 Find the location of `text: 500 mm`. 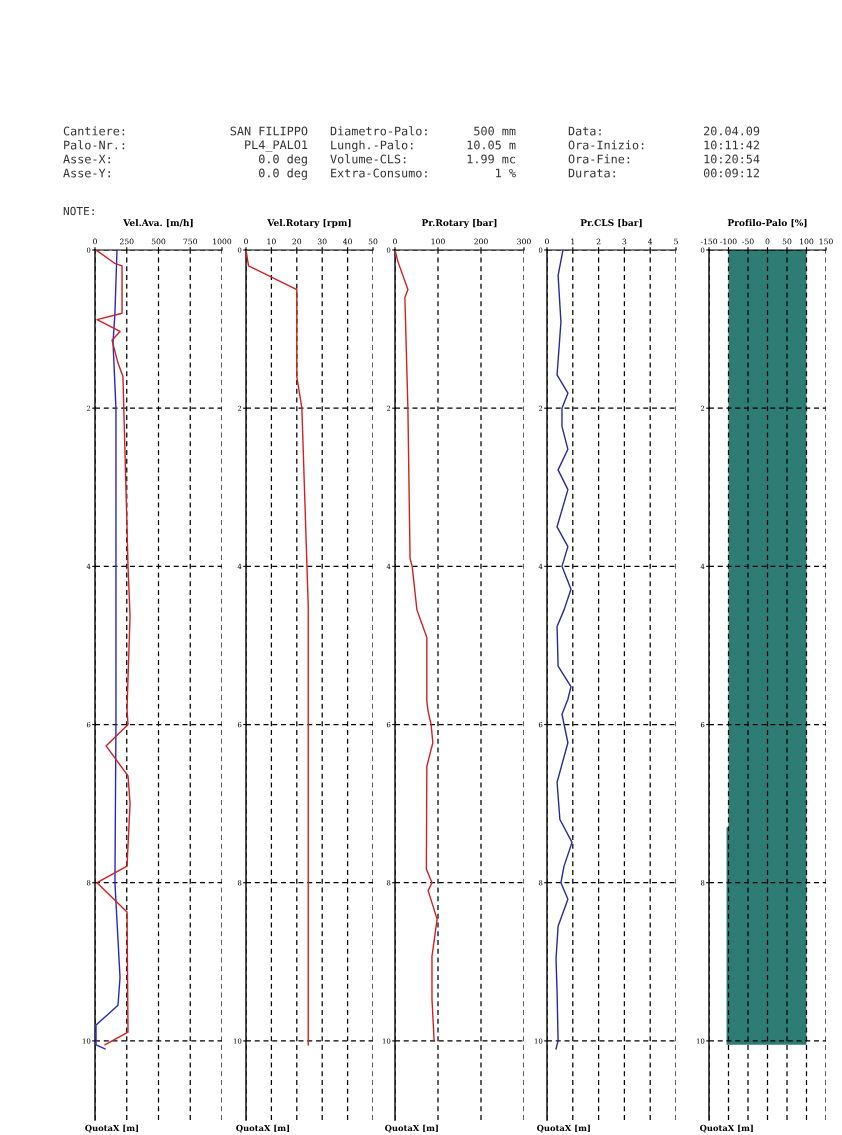

text: 500 mm is located at coordinates (495, 131).